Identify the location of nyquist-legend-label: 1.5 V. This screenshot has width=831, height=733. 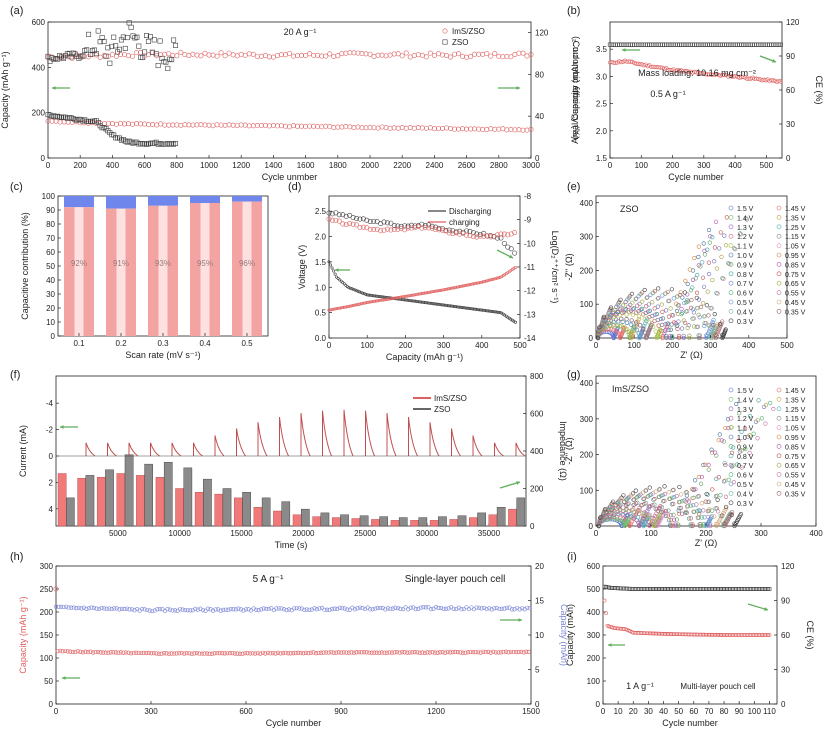
(745, 391).